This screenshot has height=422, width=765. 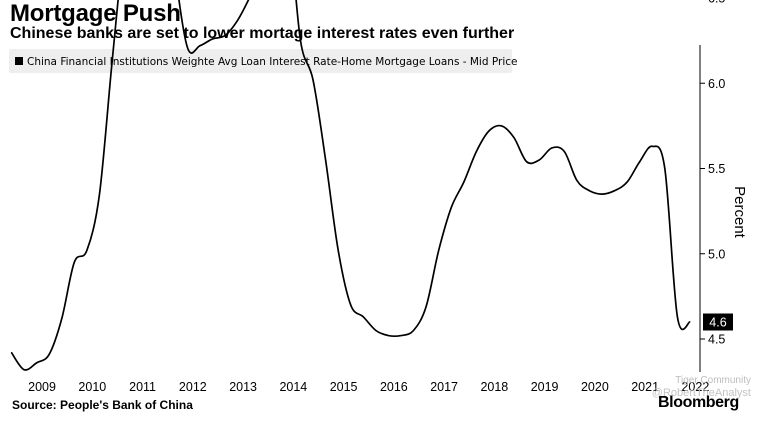 I want to click on y-tick-label: 5.0, so click(x=716, y=254).